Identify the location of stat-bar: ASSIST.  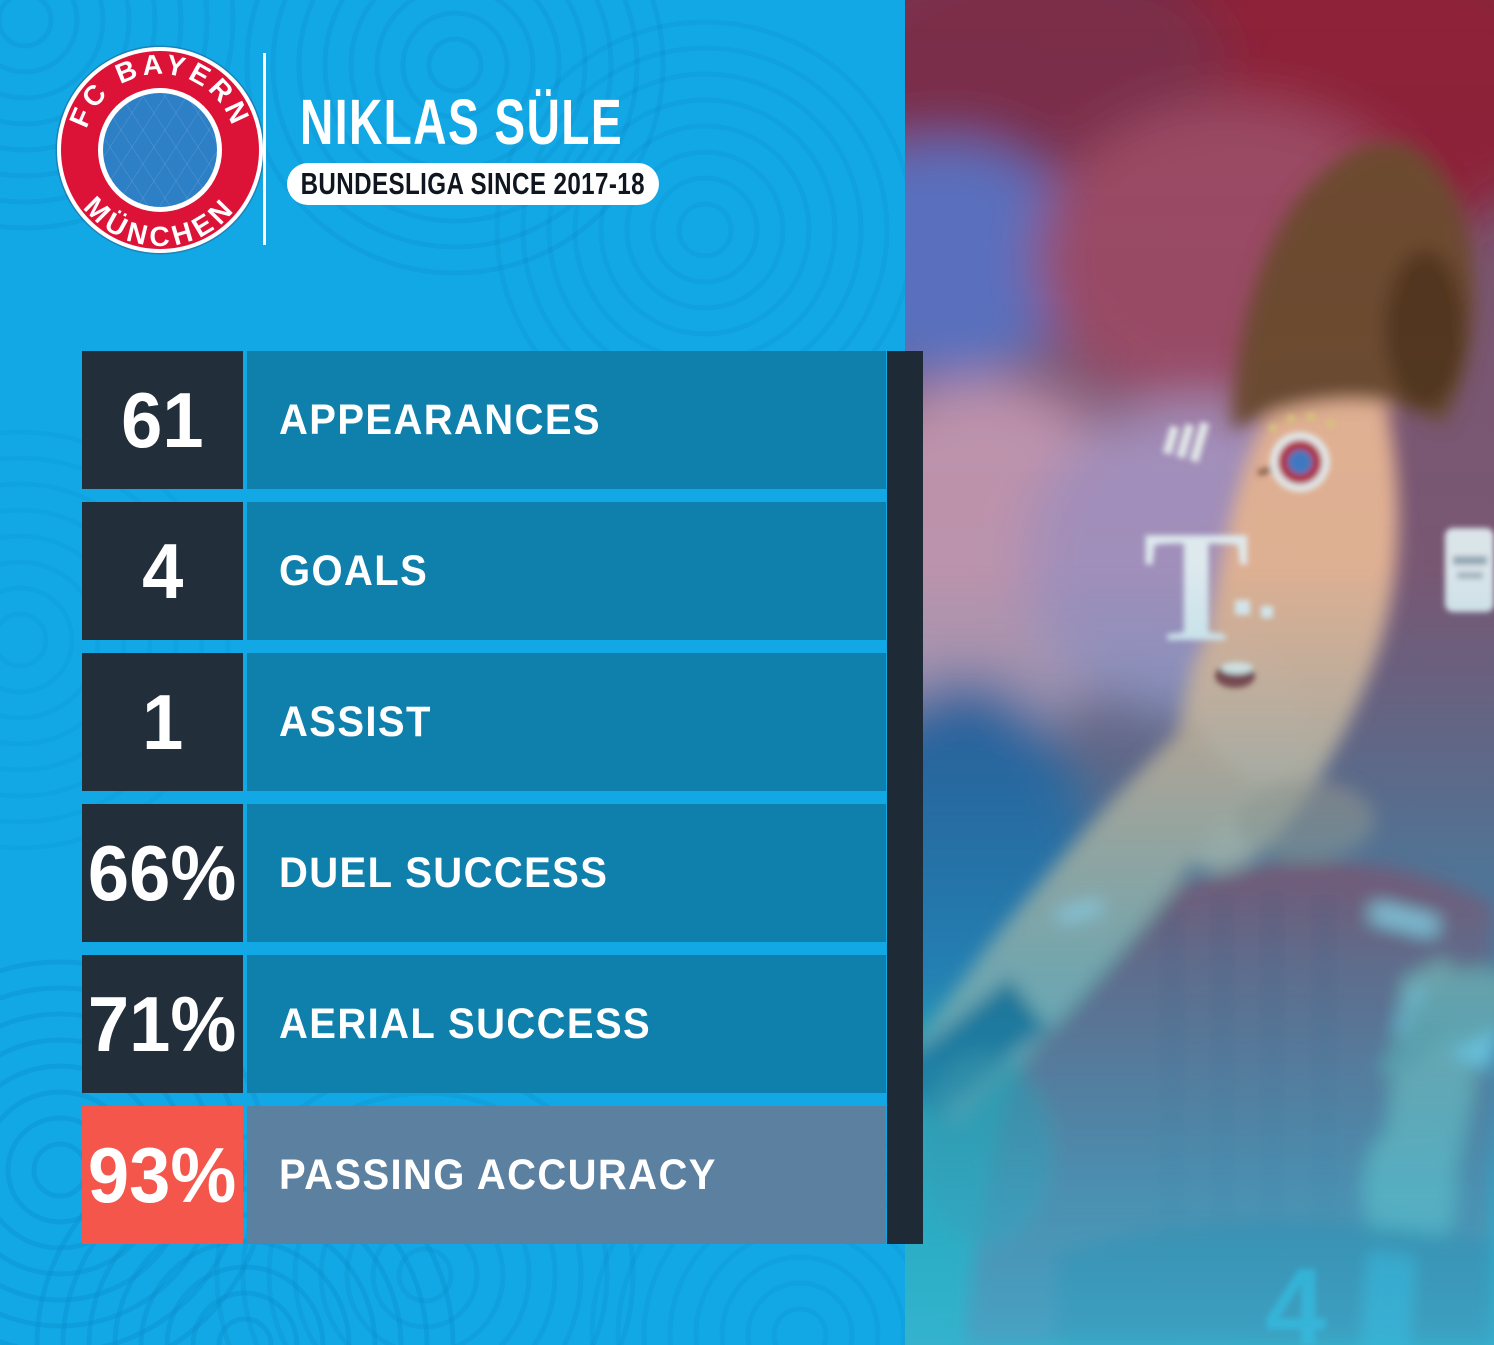
(566, 722).